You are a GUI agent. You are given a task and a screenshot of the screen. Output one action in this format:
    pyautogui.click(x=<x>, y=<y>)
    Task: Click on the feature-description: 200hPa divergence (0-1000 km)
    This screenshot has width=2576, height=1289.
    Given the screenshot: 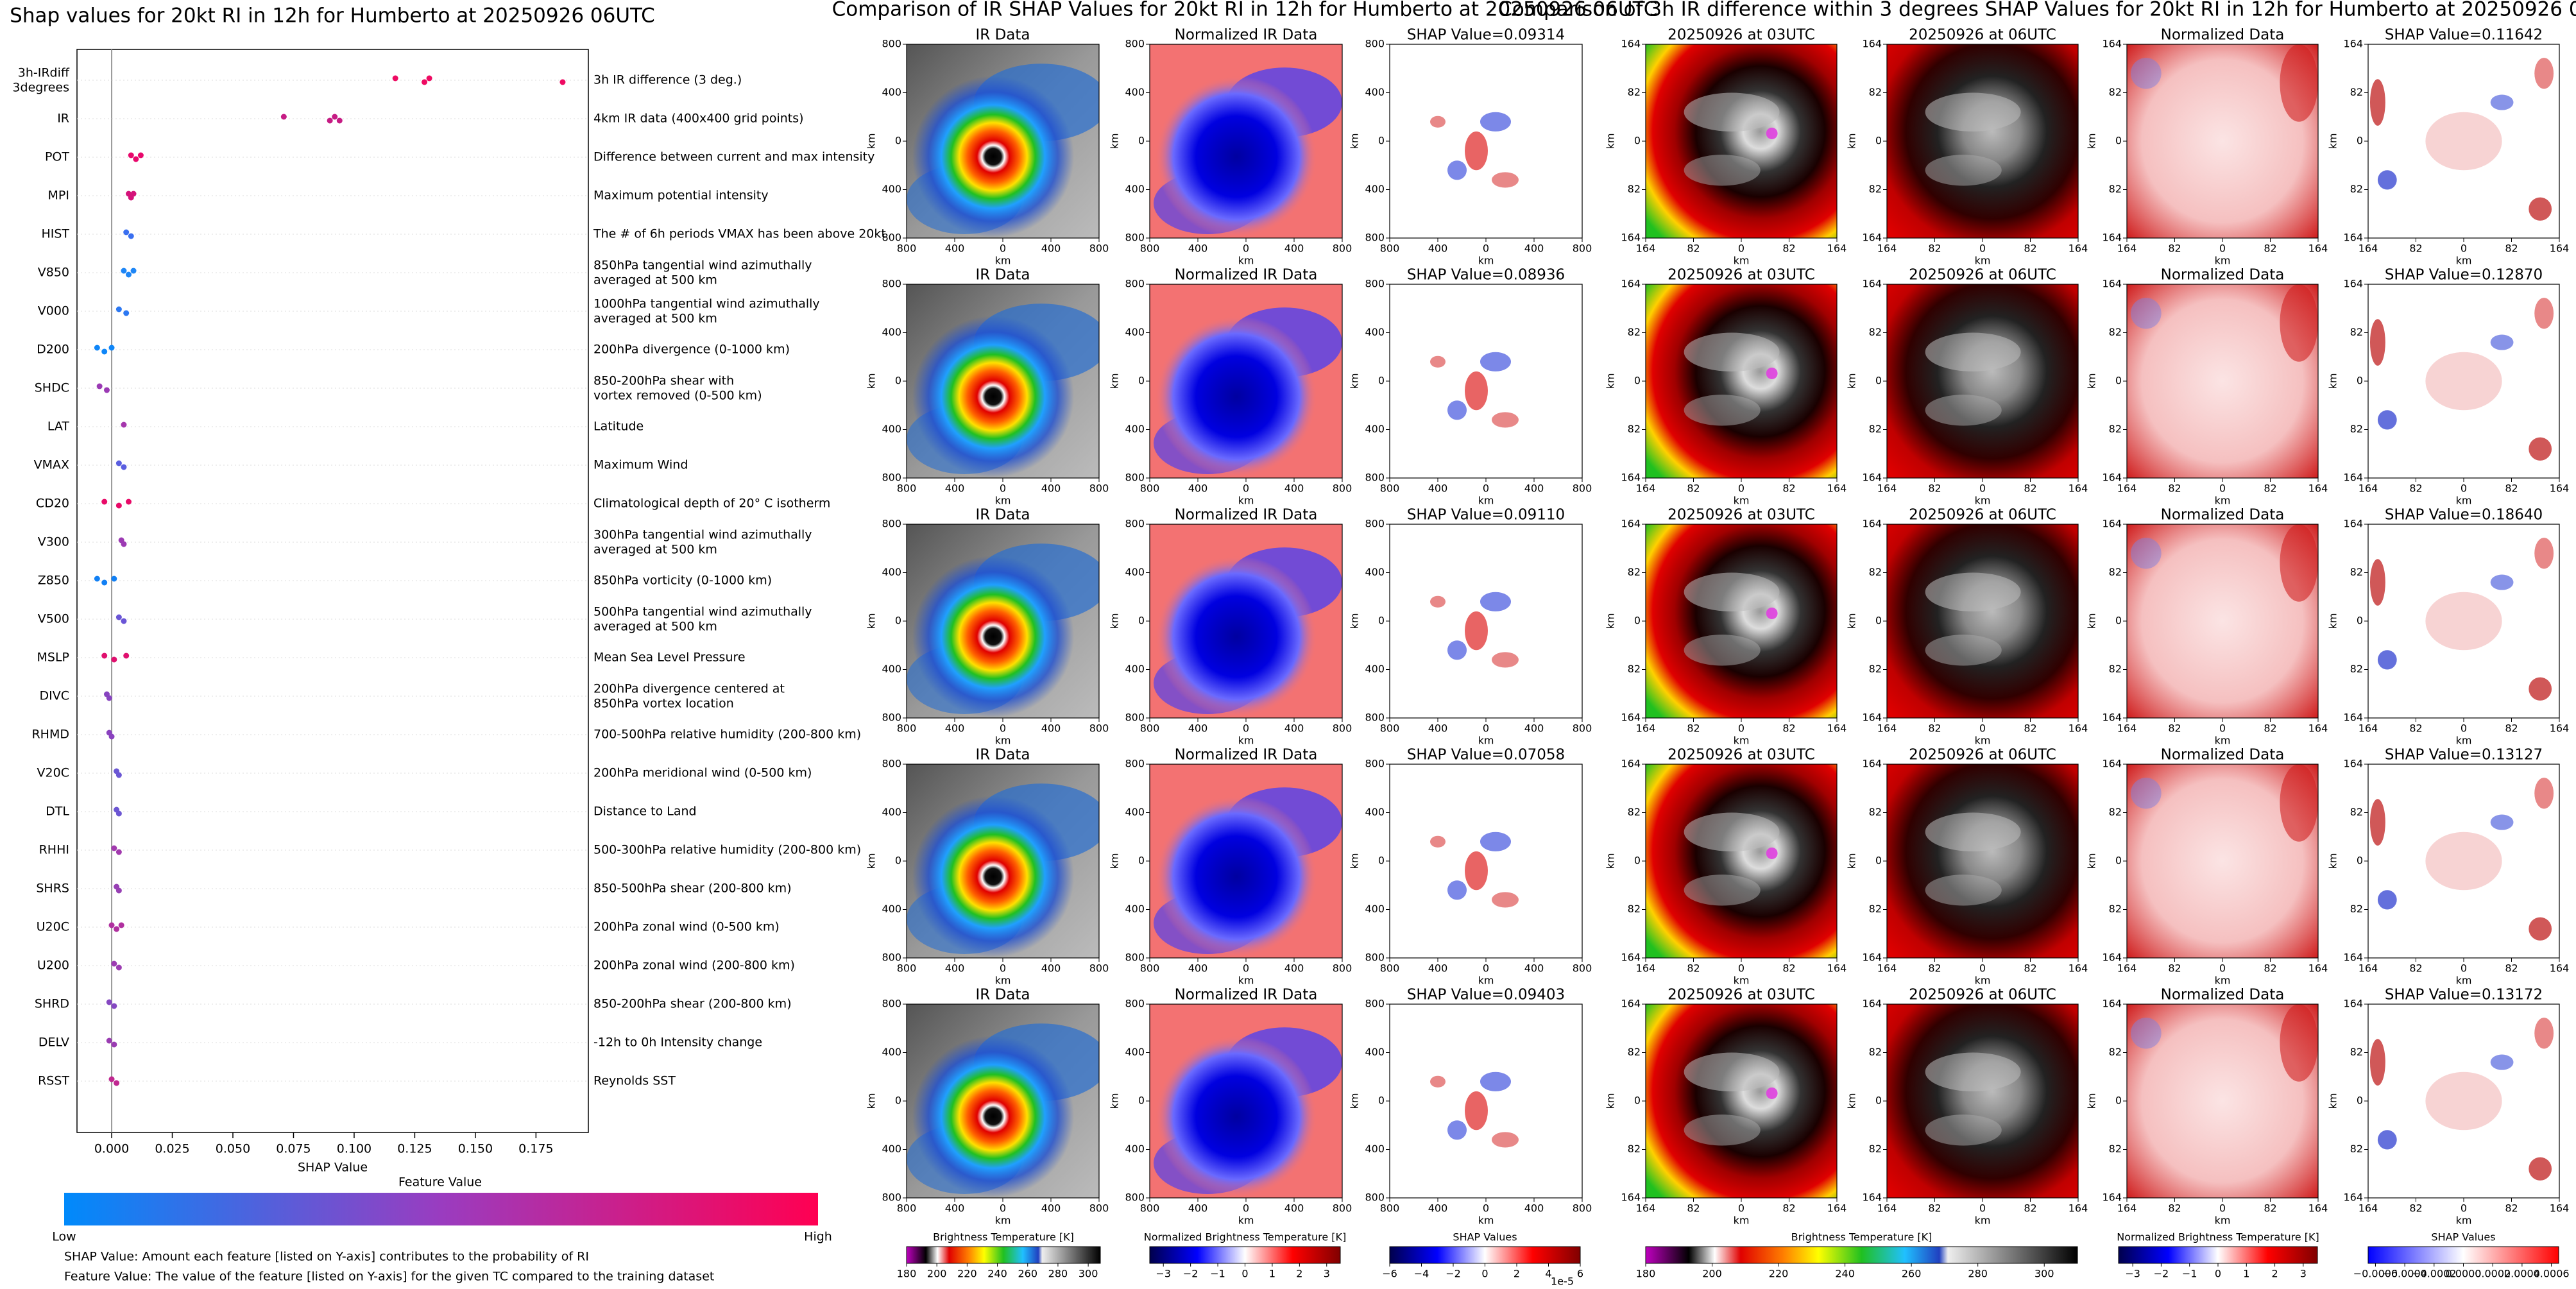 What is the action you would take?
    pyautogui.click(x=691, y=350)
    